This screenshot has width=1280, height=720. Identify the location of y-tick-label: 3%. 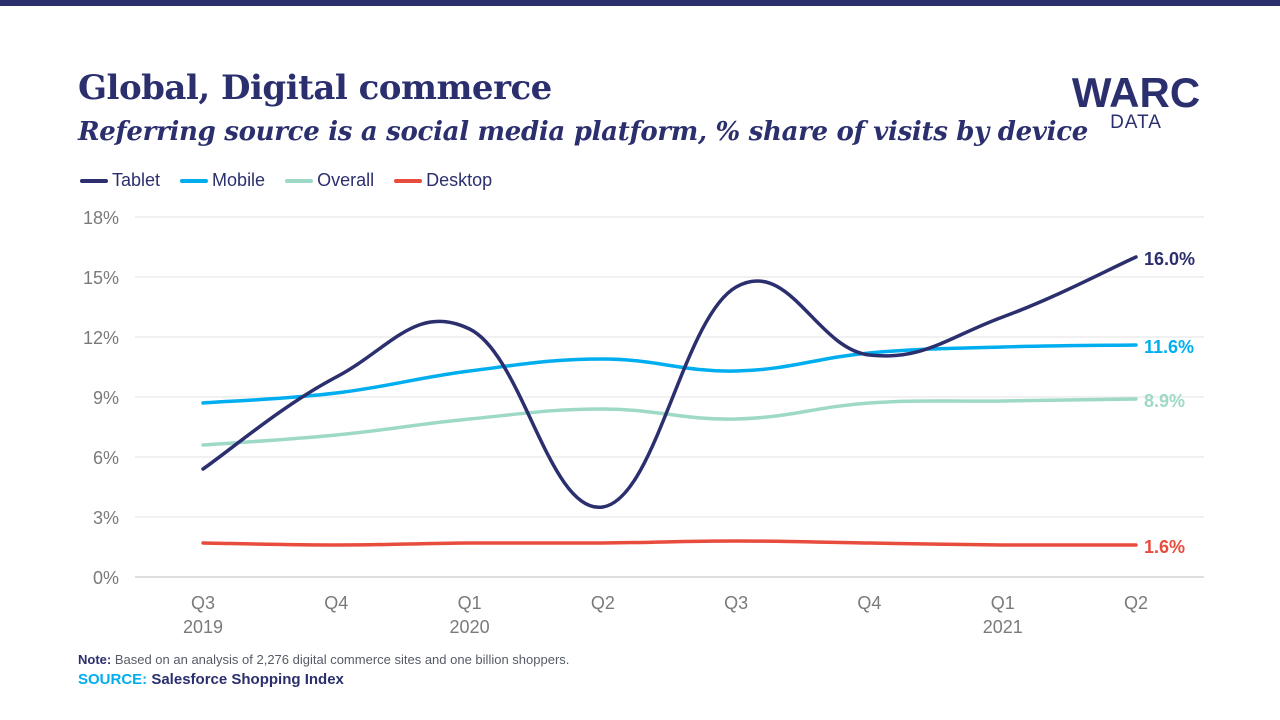
(106, 518).